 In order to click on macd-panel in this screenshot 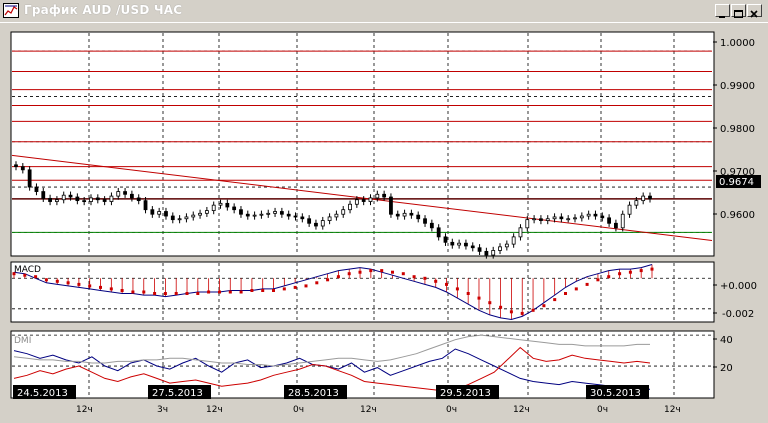, I will do `click(362, 292)`.